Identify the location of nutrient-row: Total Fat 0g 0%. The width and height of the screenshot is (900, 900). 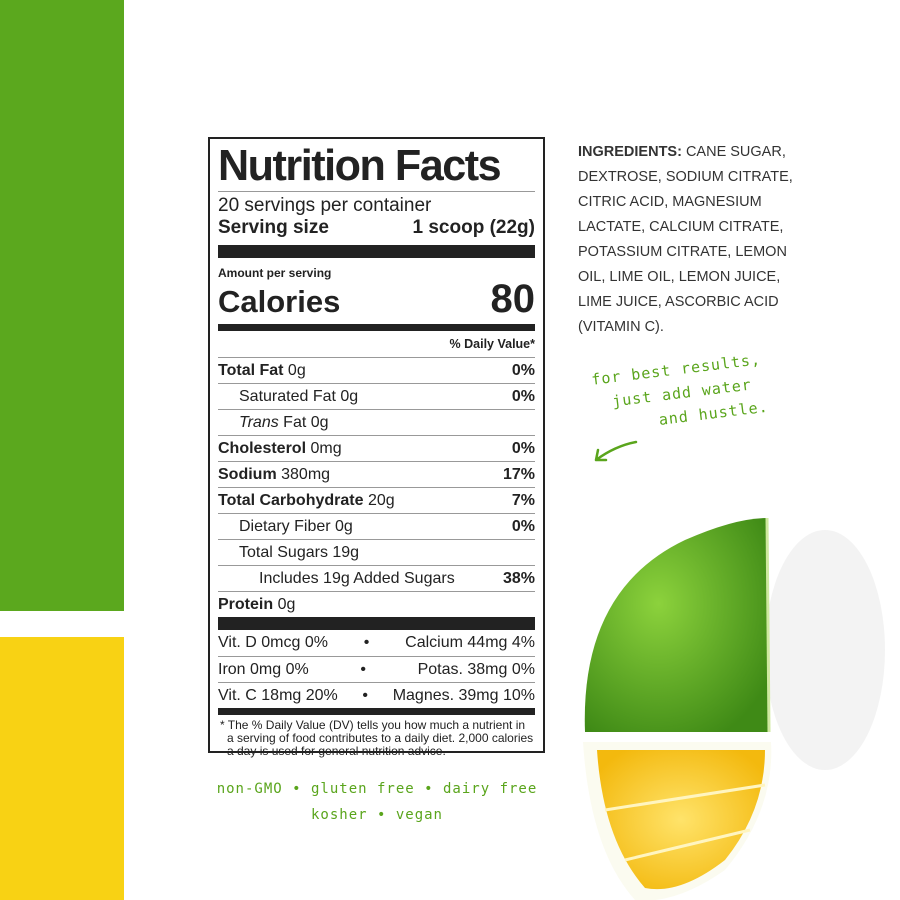
(376, 370).